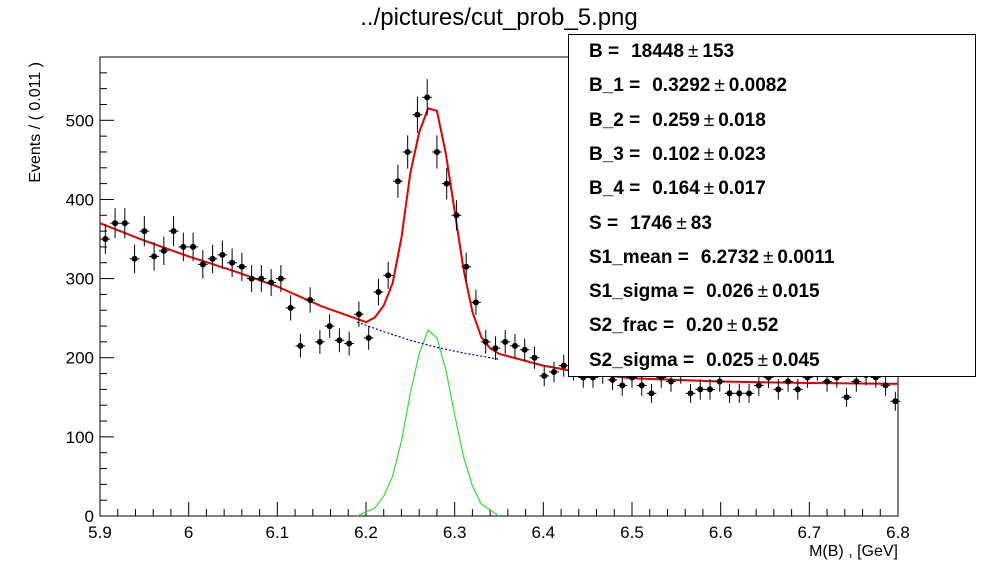 This screenshot has height=575, width=998. Describe the element at coordinates (80, 199) in the screenshot. I see `y-tick-label: 400` at that location.